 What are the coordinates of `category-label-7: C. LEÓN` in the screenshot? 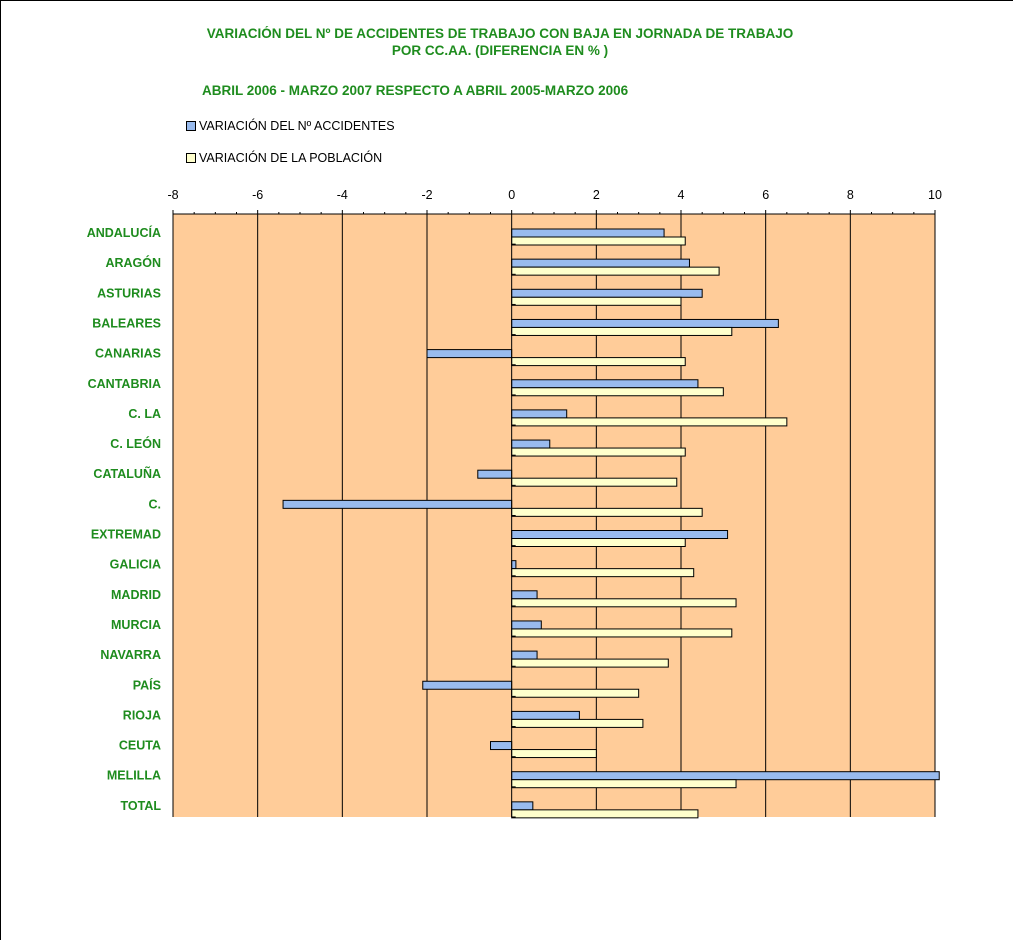 It's located at (135, 443).